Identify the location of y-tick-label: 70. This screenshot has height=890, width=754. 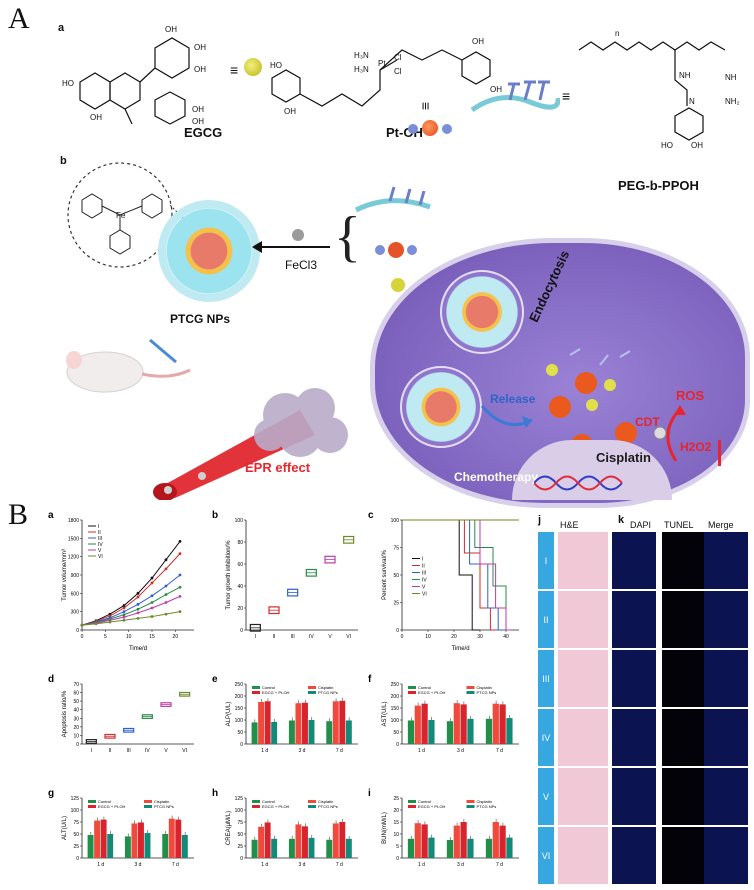
(76, 685).